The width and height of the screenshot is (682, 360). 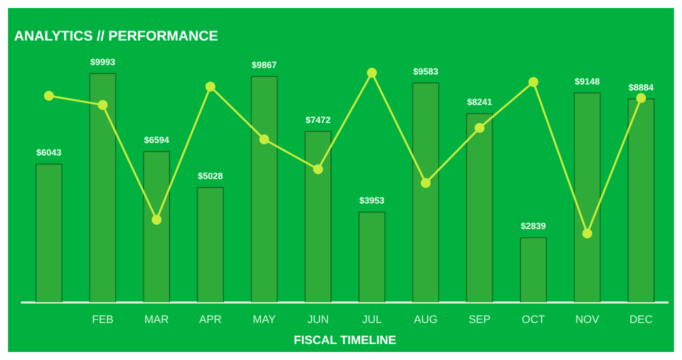 What do you see at coordinates (210, 175) in the screenshot?
I see `data-label: $5028` at bounding box center [210, 175].